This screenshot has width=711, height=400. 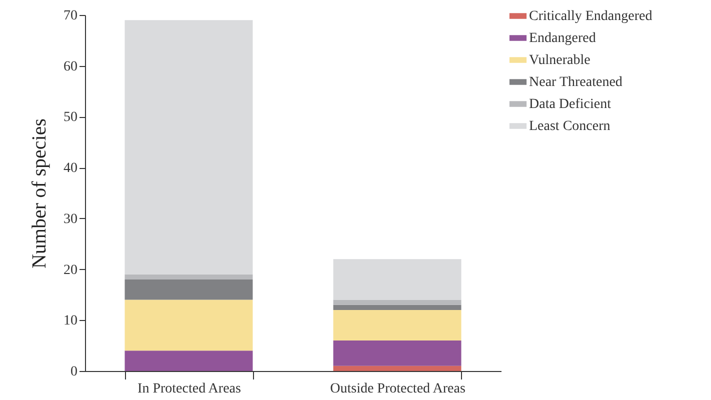 What do you see at coordinates (398, 389) in the screenshot?
I see `x-tick-label: Outside Protected Areas` at bounding box center [398, 389].